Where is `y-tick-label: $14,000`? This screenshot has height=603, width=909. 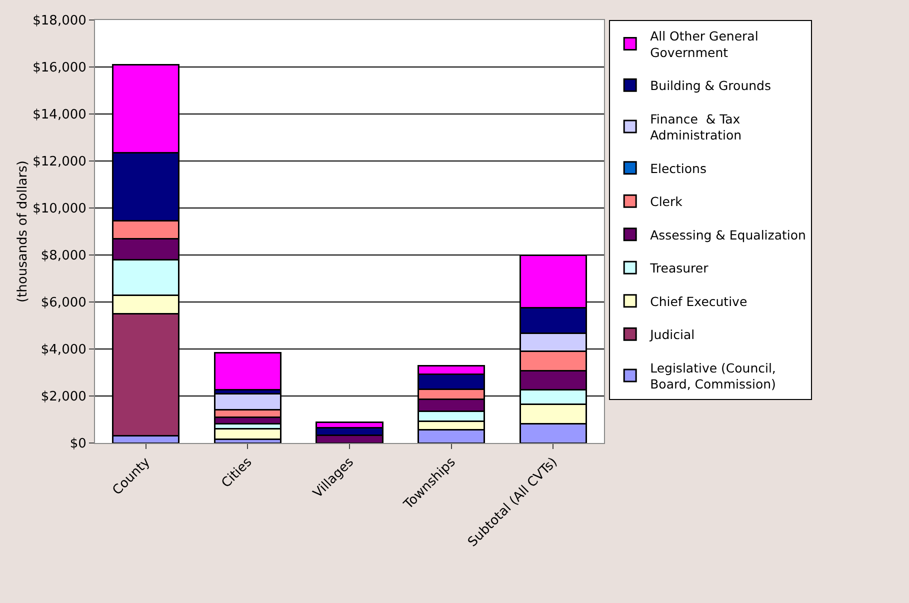
y-tick-label: $14,000 is located at coordinates (59, 115).